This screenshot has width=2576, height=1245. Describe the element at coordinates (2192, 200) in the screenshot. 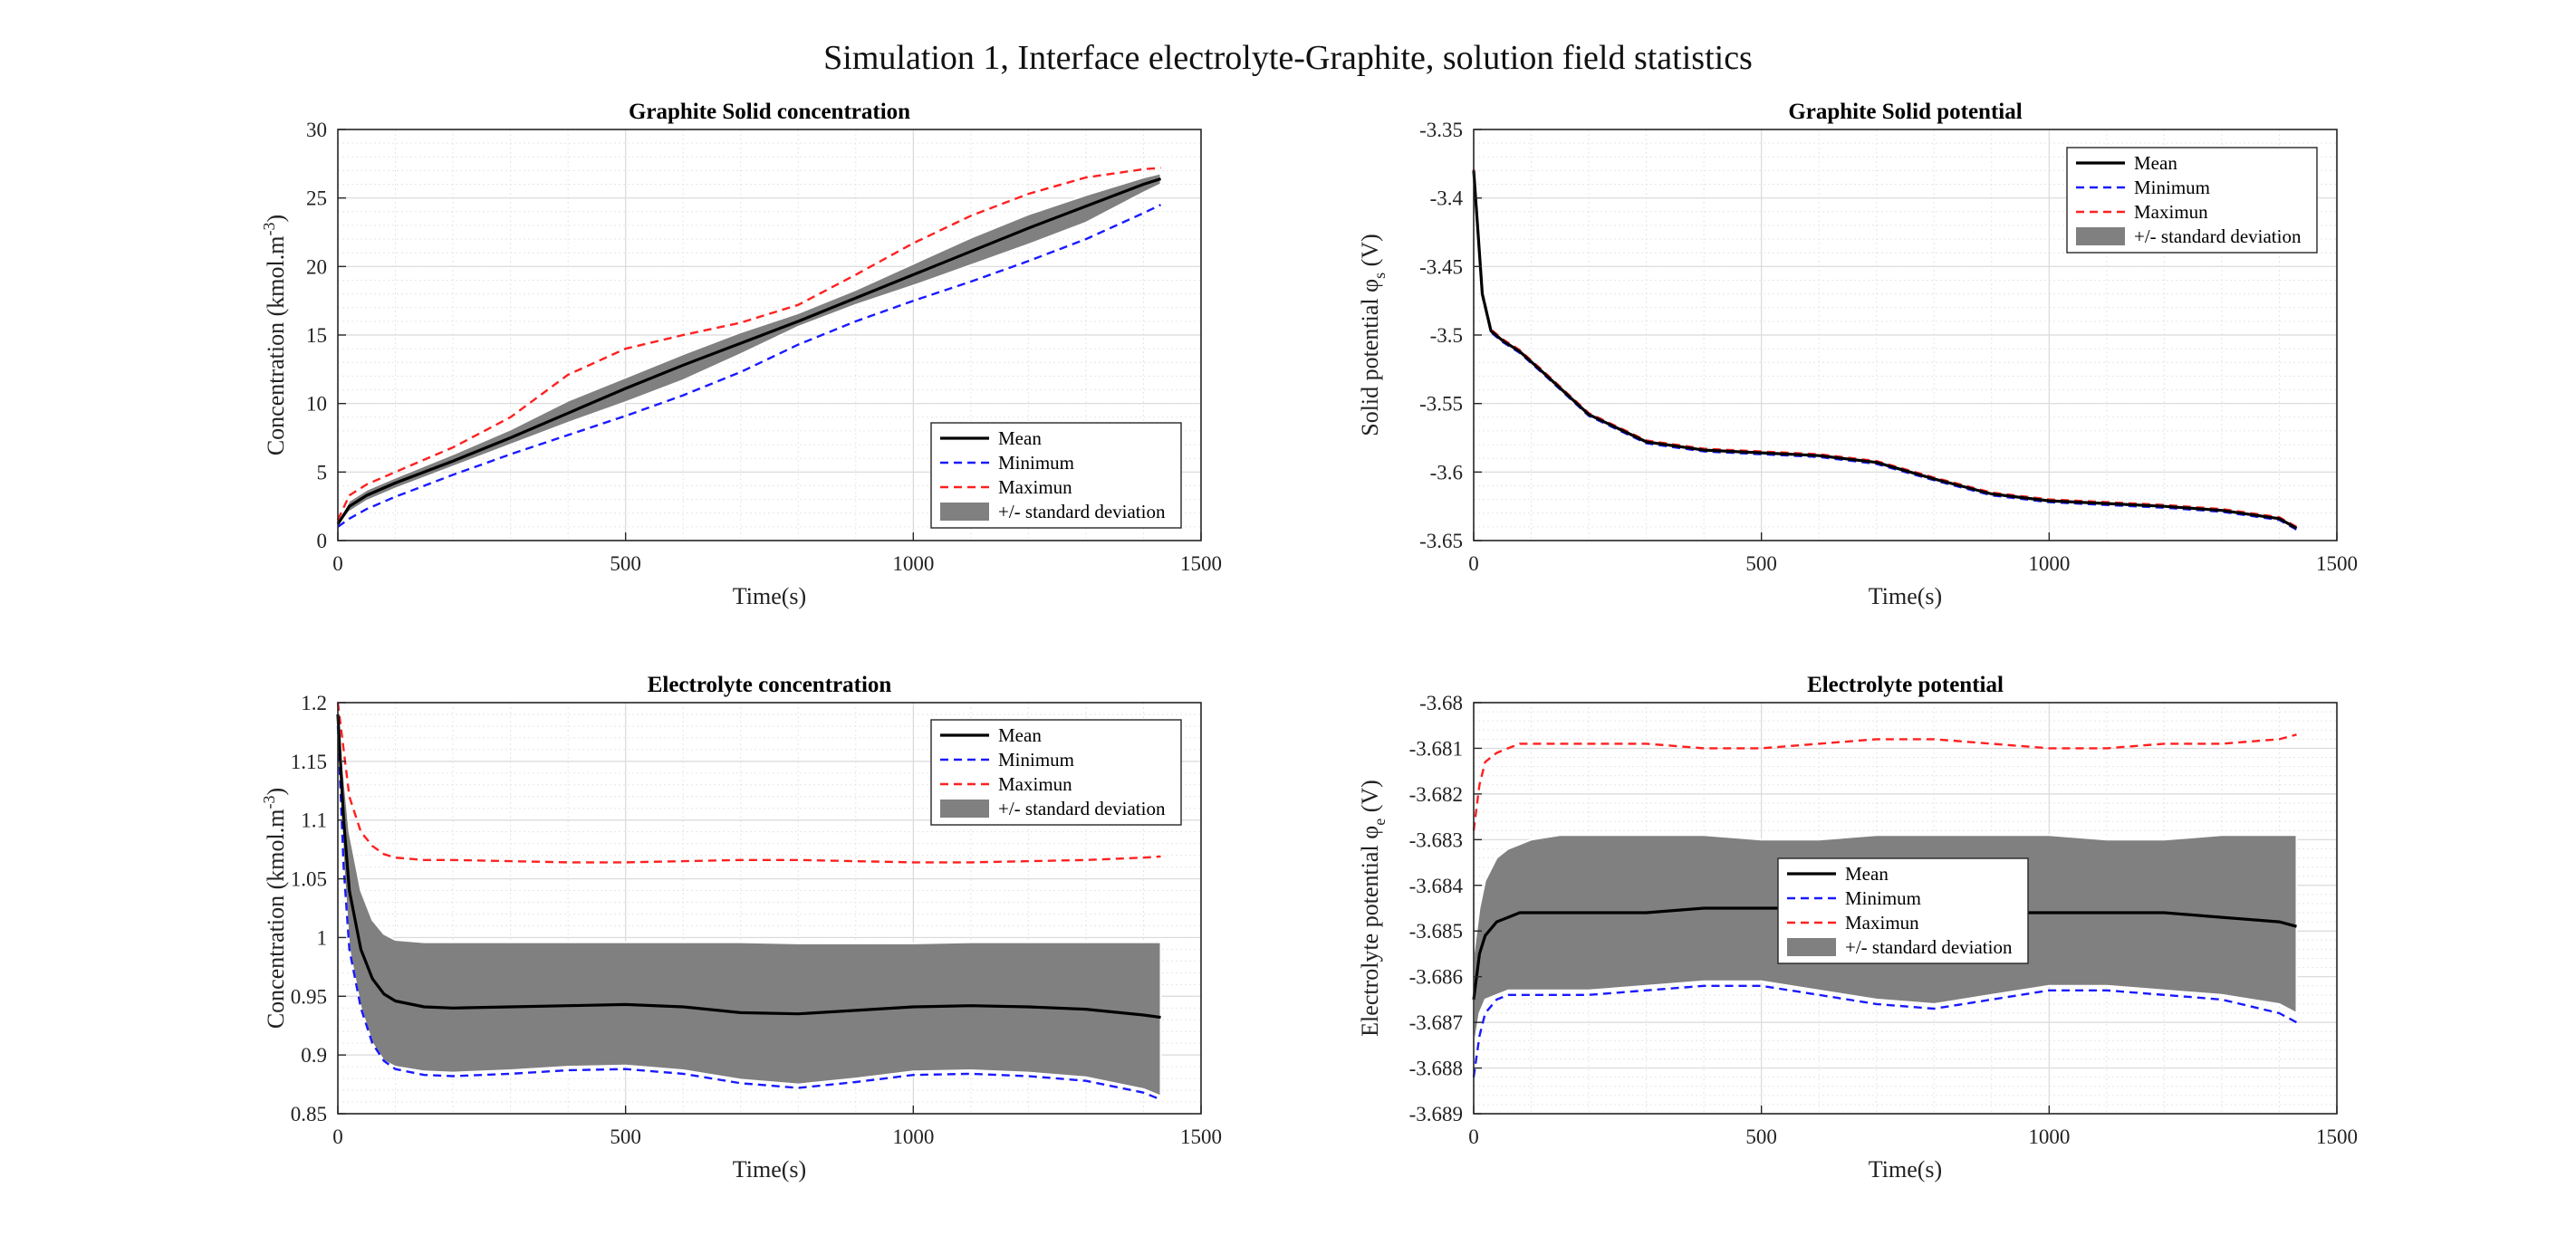

I see `legend: Mean Minimum Maximun+/- standard deviation` at that location.